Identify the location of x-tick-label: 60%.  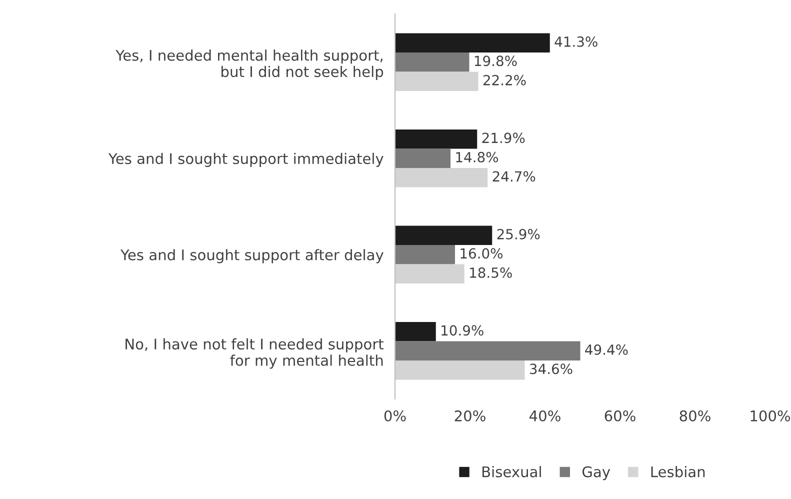
(620, 416).